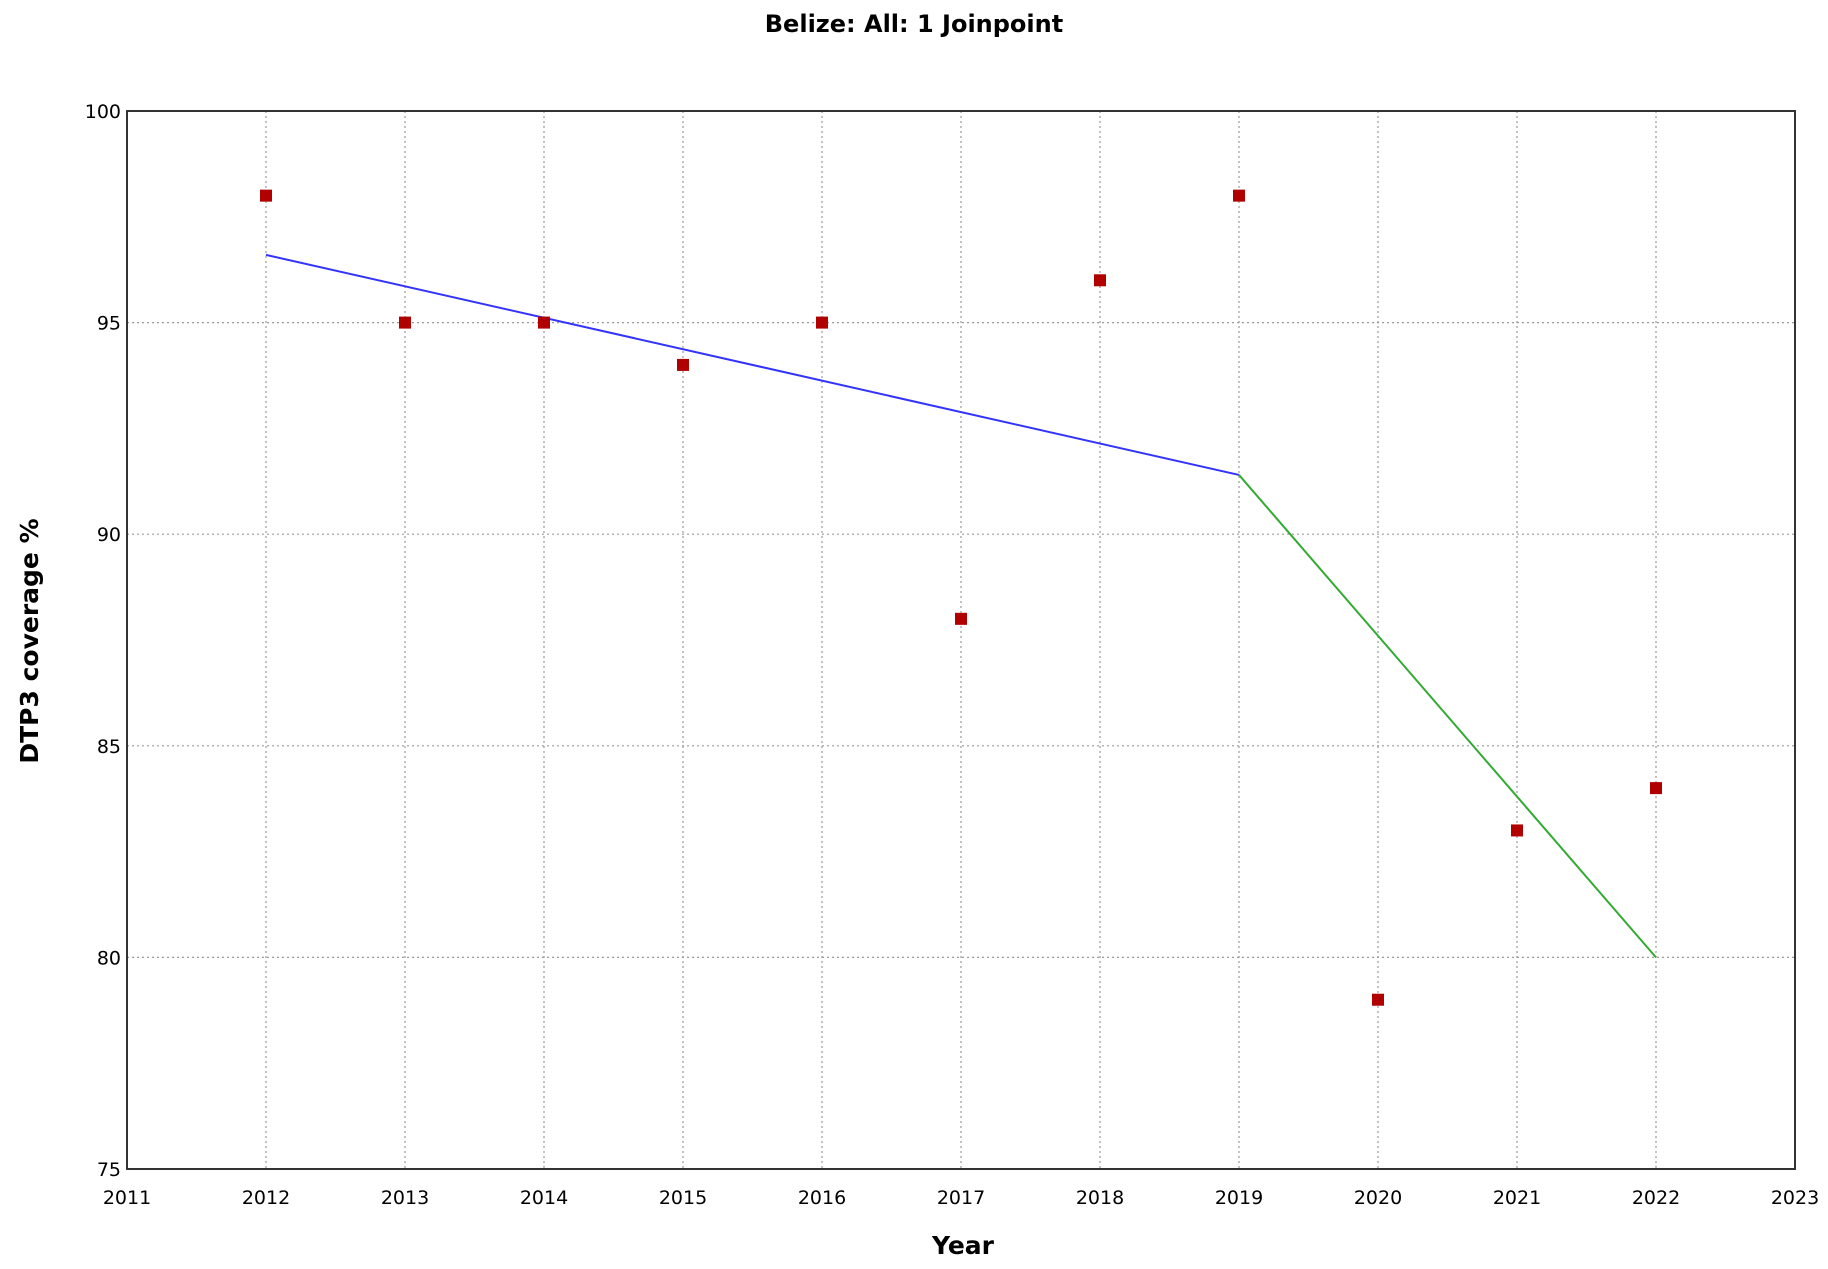 The height and width of the screenshot is (1269, 1828). Describe the element at coordinates (1795, 1198) in the screenshot. I see `x-tick-label: 2023` at that location.